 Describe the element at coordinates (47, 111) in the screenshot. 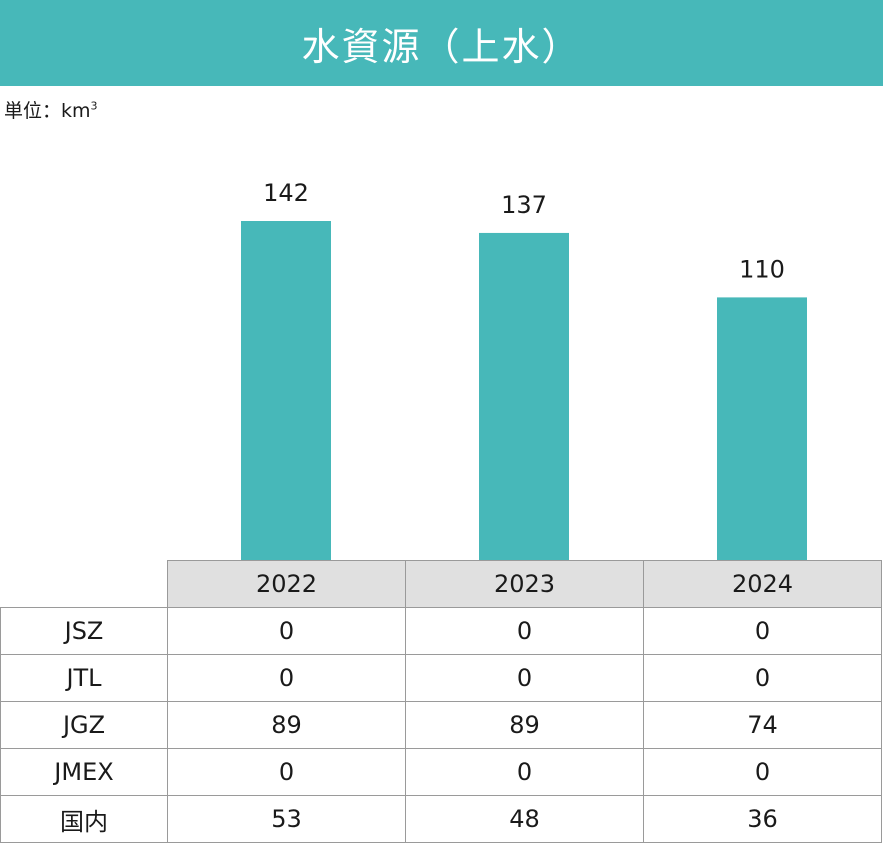

I see `unit-text: 単位：km` at that location.